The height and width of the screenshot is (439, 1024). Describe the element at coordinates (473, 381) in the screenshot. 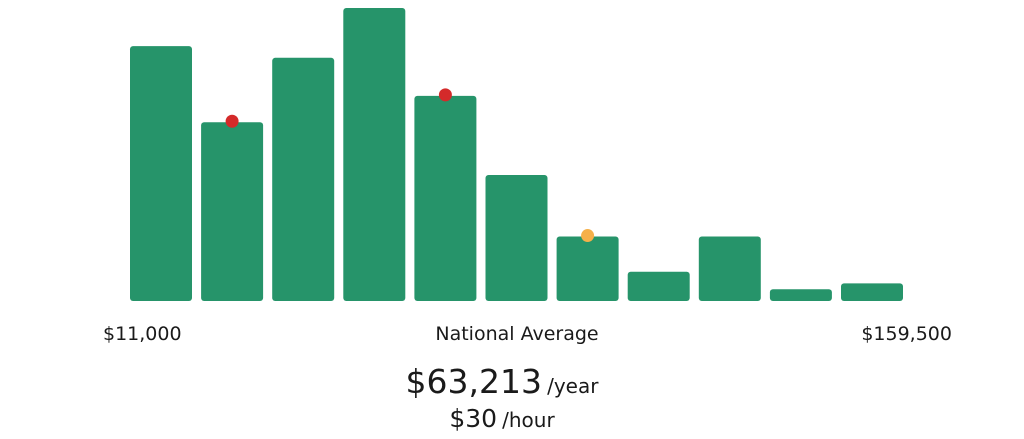

I see `annual-salary-value: $63,213` at that location.